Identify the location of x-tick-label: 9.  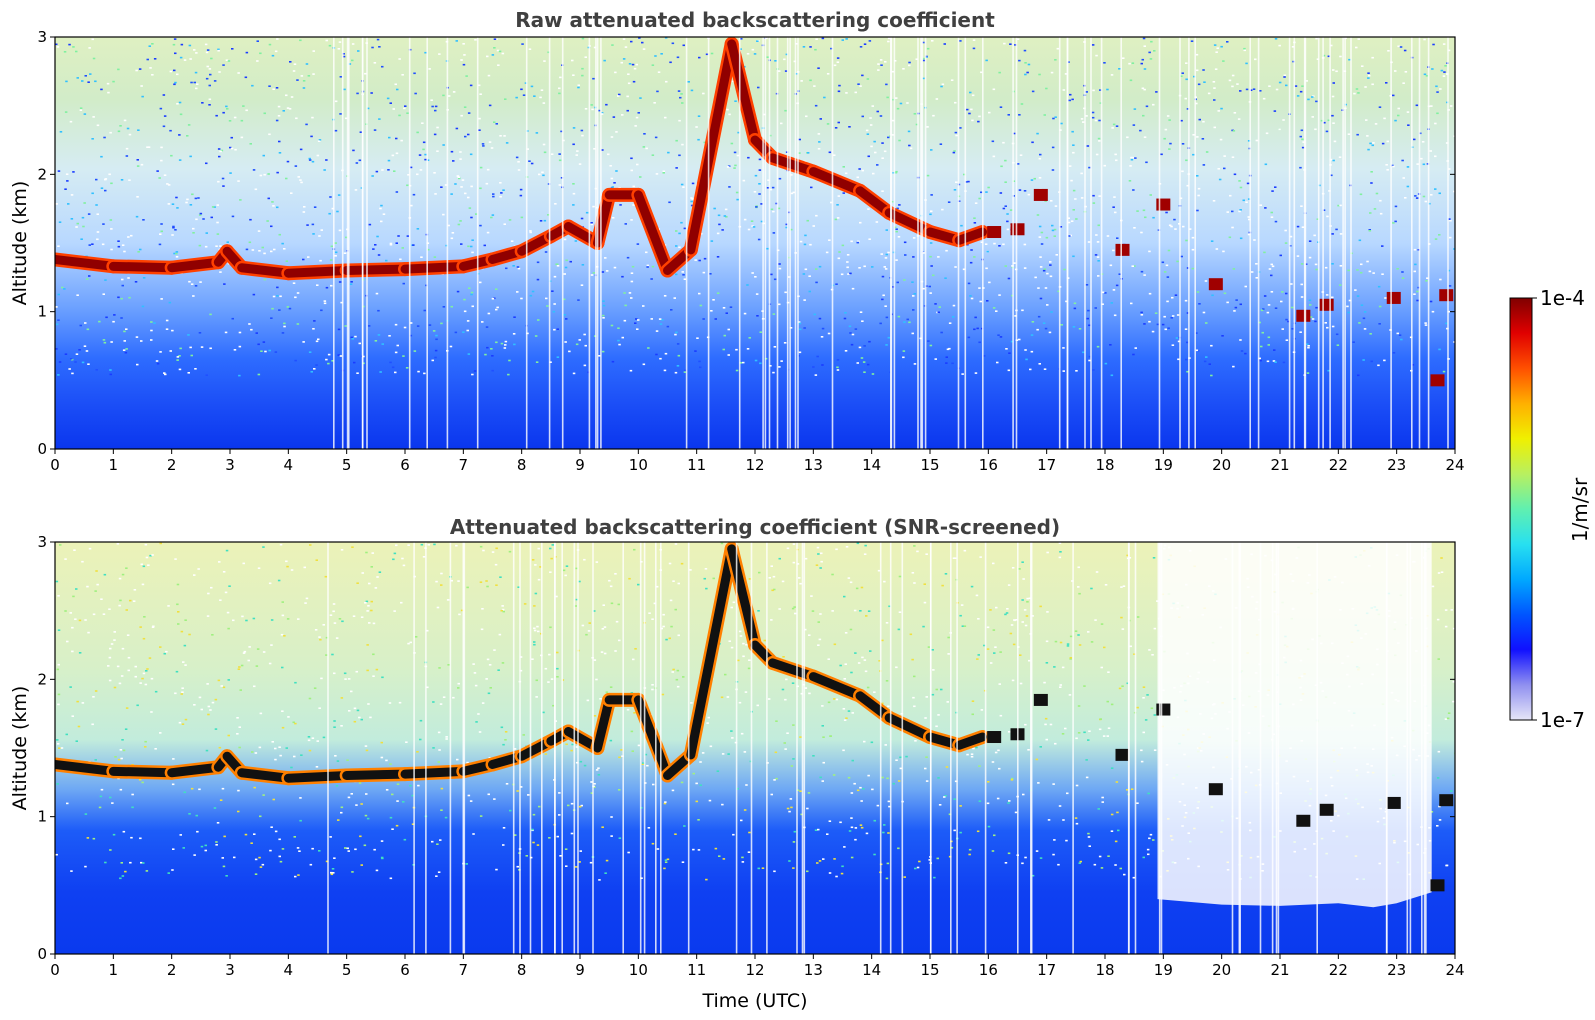
(580, 465).